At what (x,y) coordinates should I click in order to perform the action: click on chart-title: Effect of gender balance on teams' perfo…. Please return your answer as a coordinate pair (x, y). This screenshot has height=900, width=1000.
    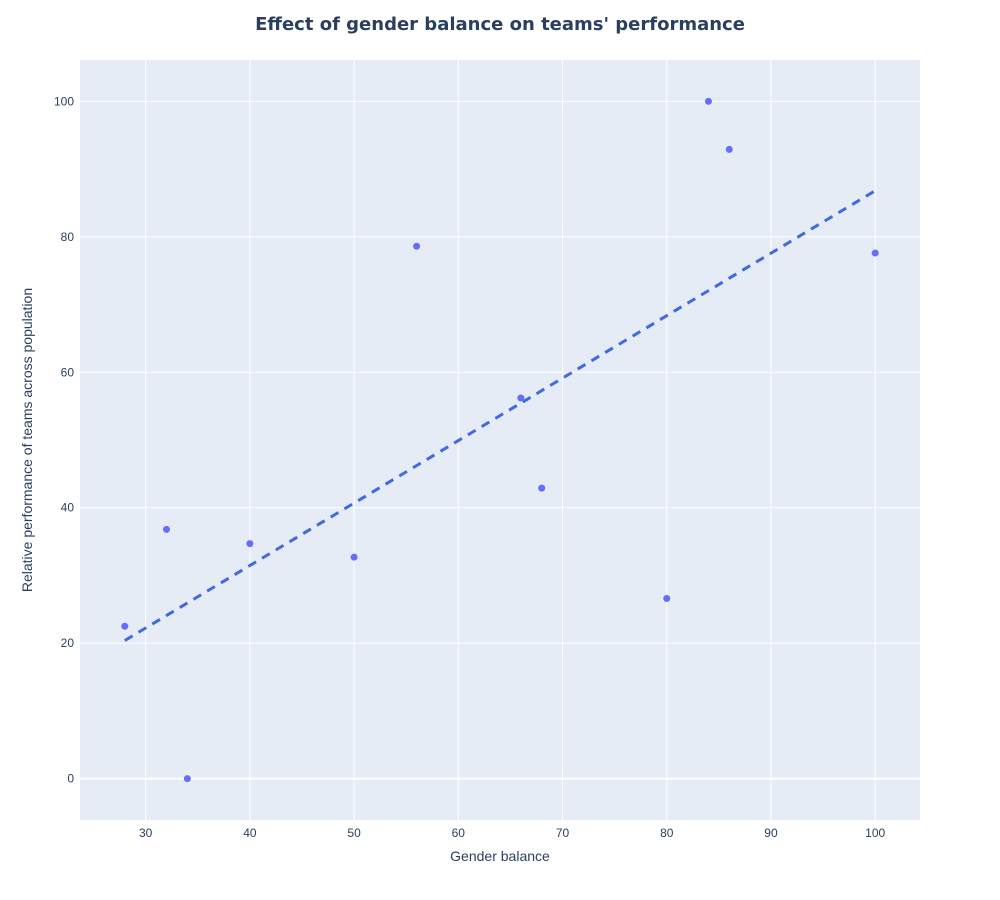
    Looking at the image, I should click on (500, 24).